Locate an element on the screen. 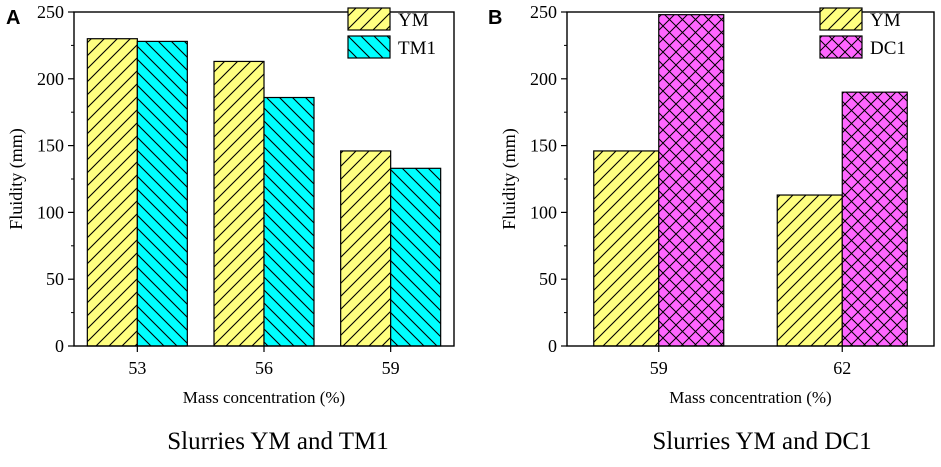 This screenshot has height=467, width=941. panel-a-y-axis-label: Fluidity (mm) is located at coordinates (16, 179).